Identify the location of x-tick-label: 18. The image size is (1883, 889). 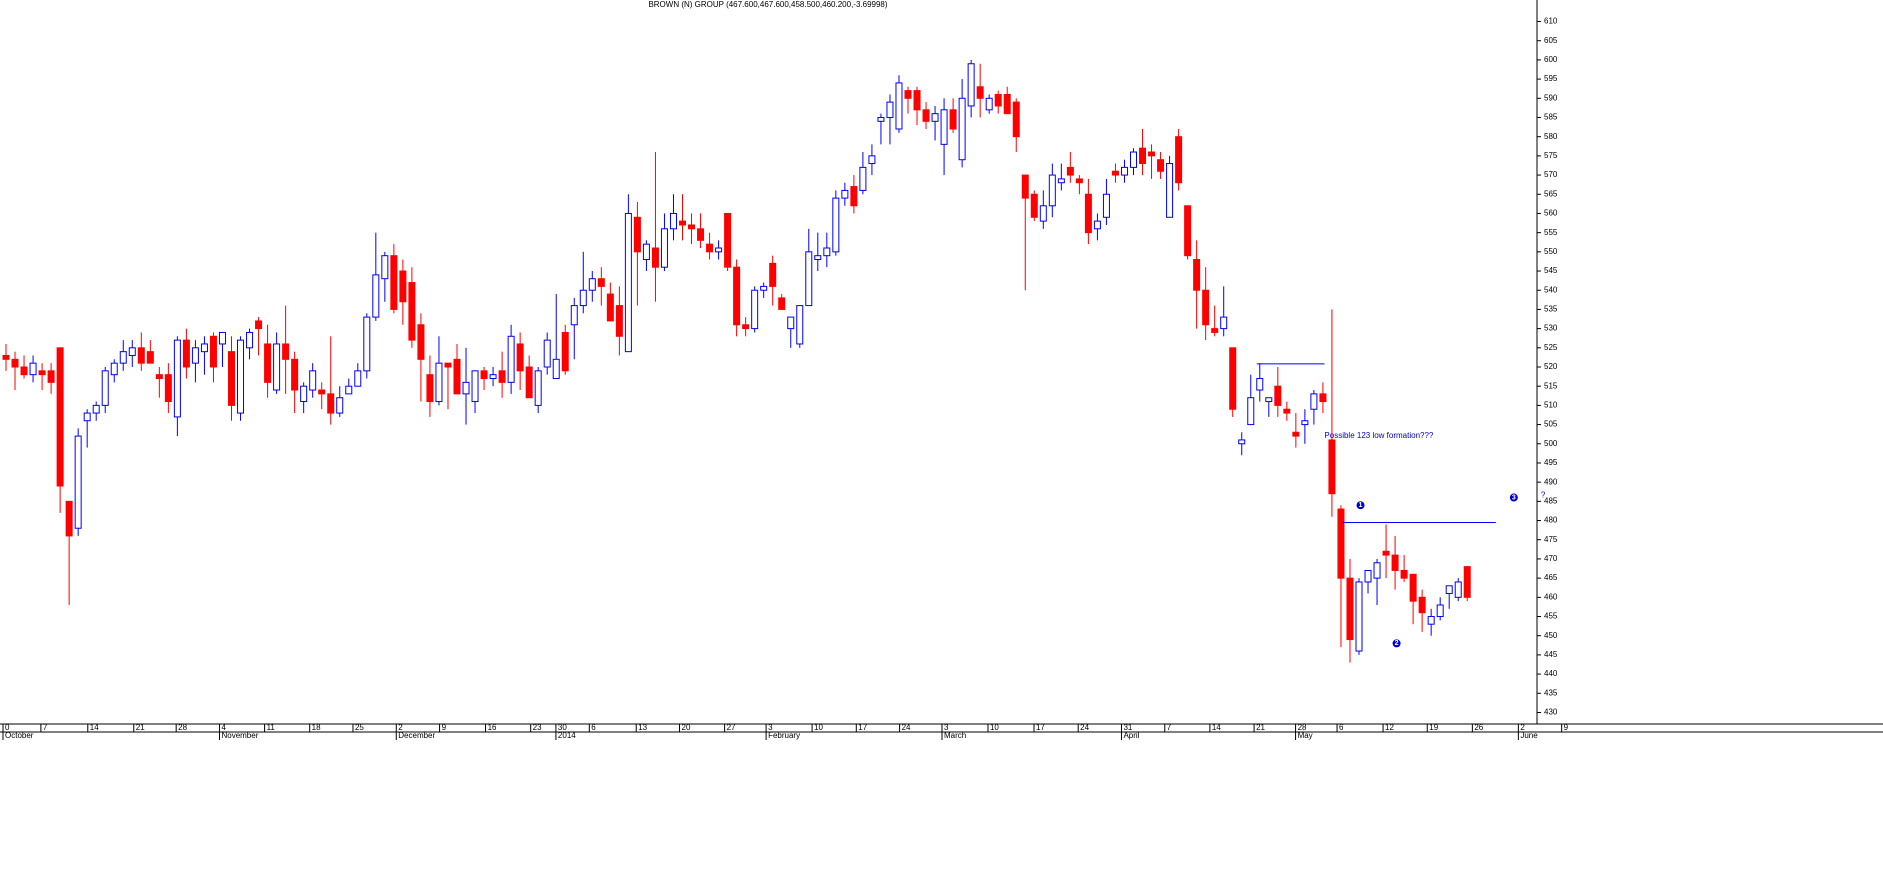
(316, 727).